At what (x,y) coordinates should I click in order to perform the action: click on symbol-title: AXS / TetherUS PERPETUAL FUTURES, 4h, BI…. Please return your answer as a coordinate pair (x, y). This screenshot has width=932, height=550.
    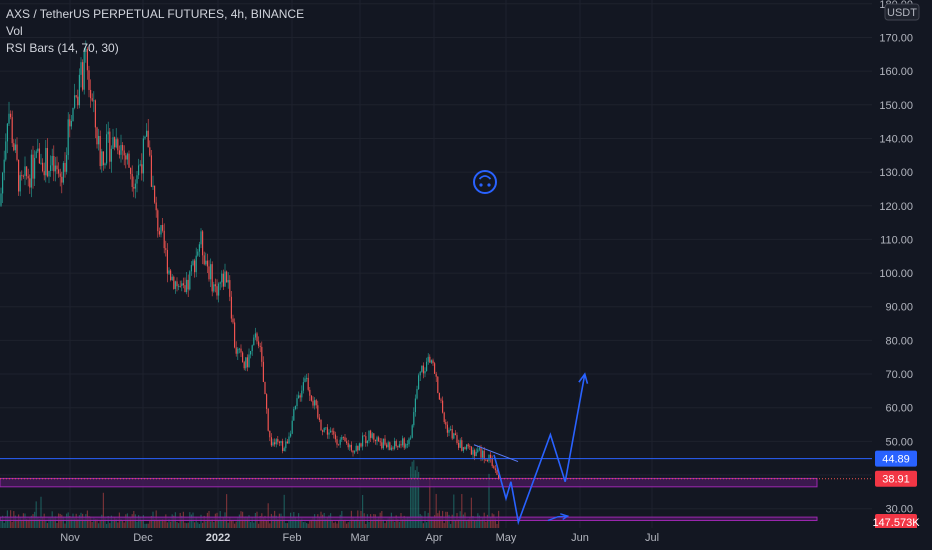
    Looking at the image, I should click on (155, 14).